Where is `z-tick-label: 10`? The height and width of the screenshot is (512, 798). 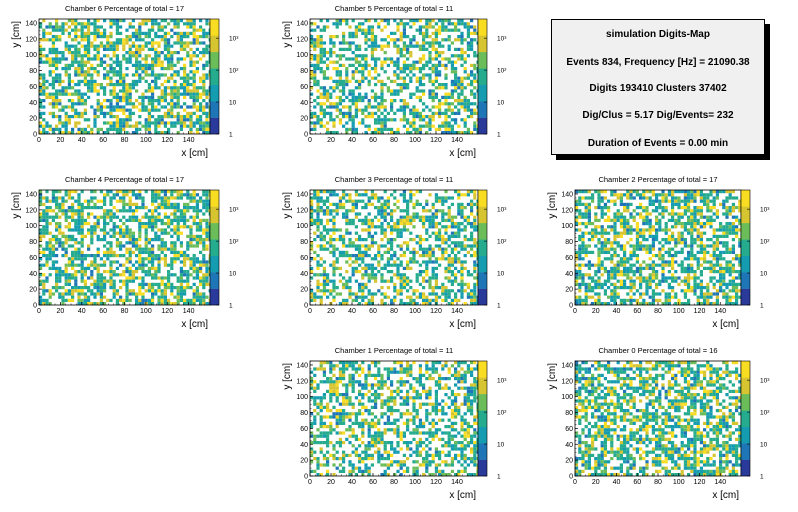
z-tick-label: 10 is located at coordinates (501, 103).